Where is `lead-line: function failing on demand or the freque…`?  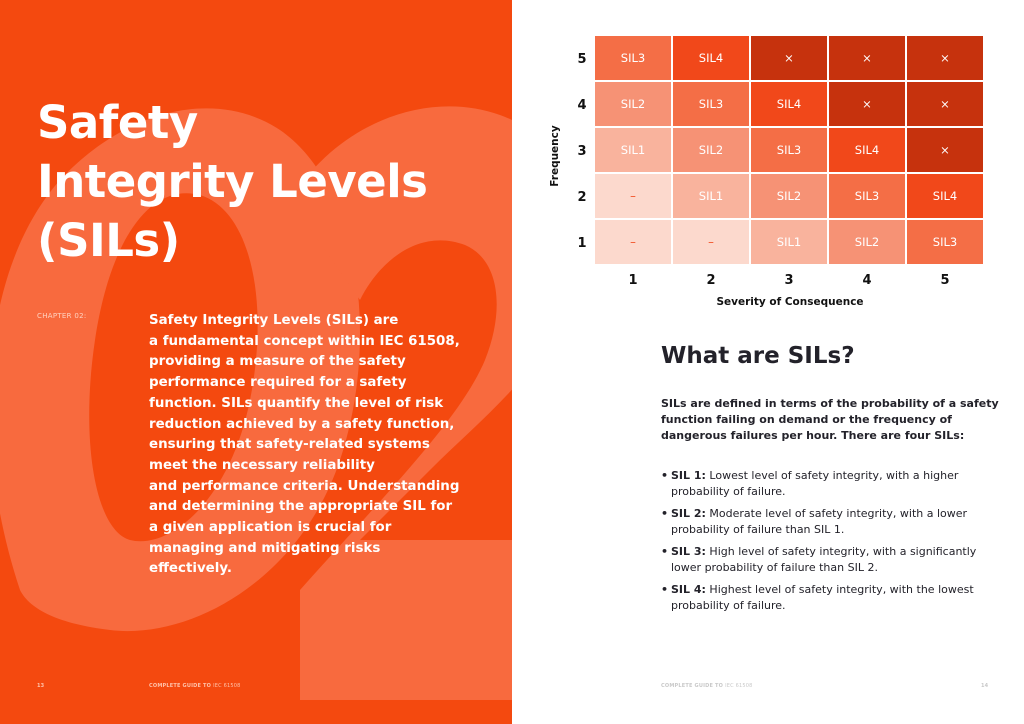 lead-line: function failing on demand or the freque… is located at coordinates (806, 419).